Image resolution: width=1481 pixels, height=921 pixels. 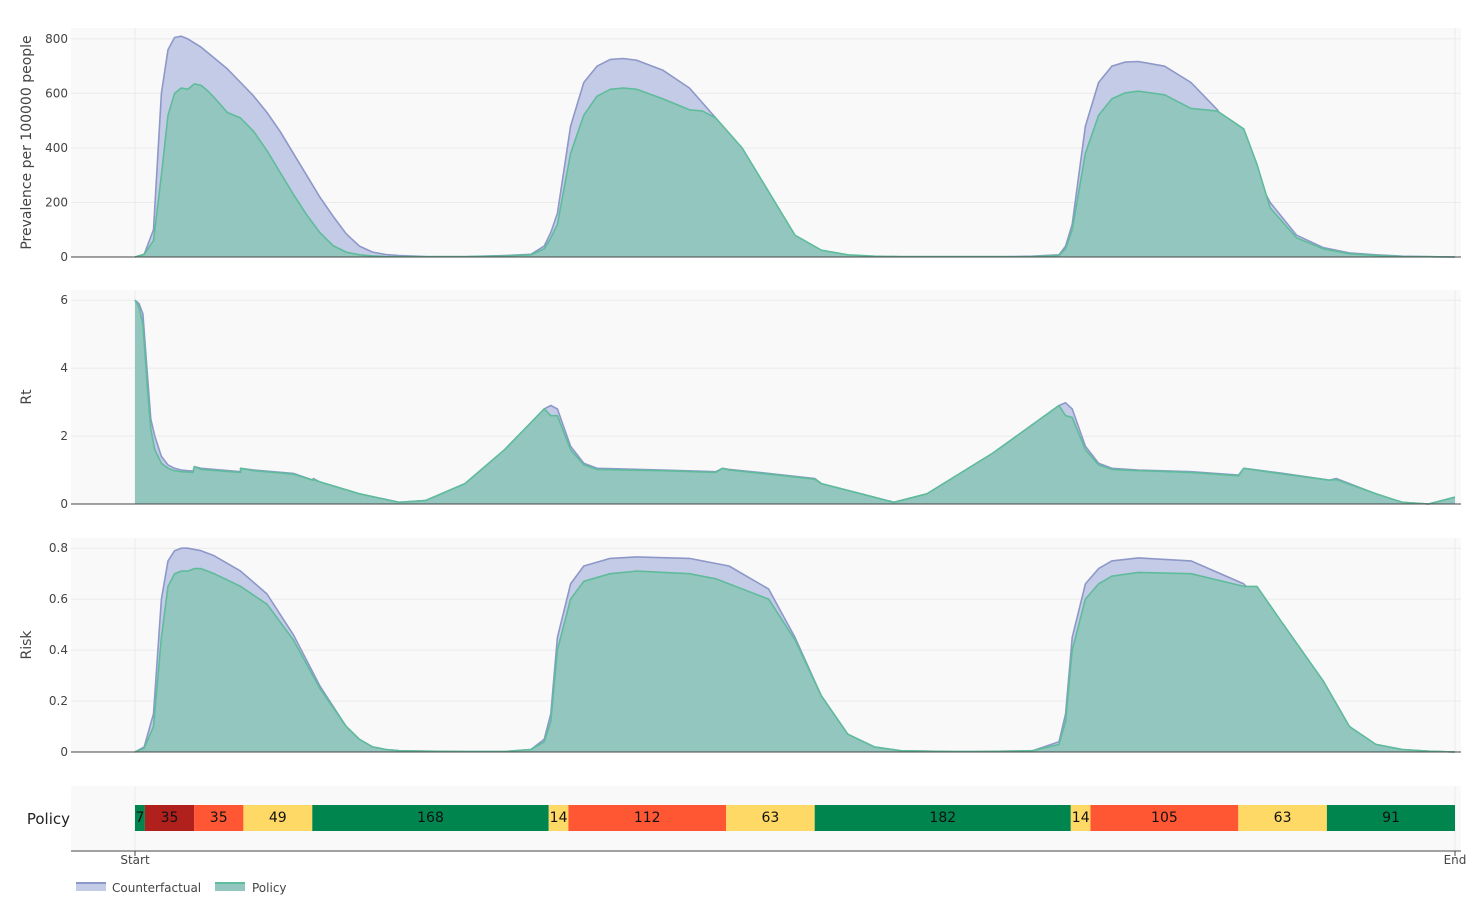 I want to click on legend-item-policy: Policy, so click(x=251, y=888).